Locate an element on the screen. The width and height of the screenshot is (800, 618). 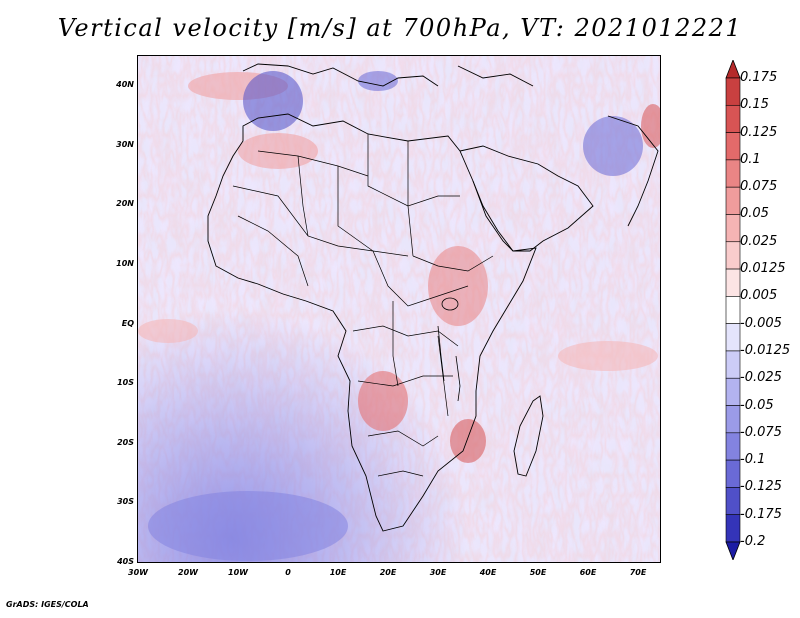
colorbar-tick-label: -0.025 is located at coordinates (761, 378).